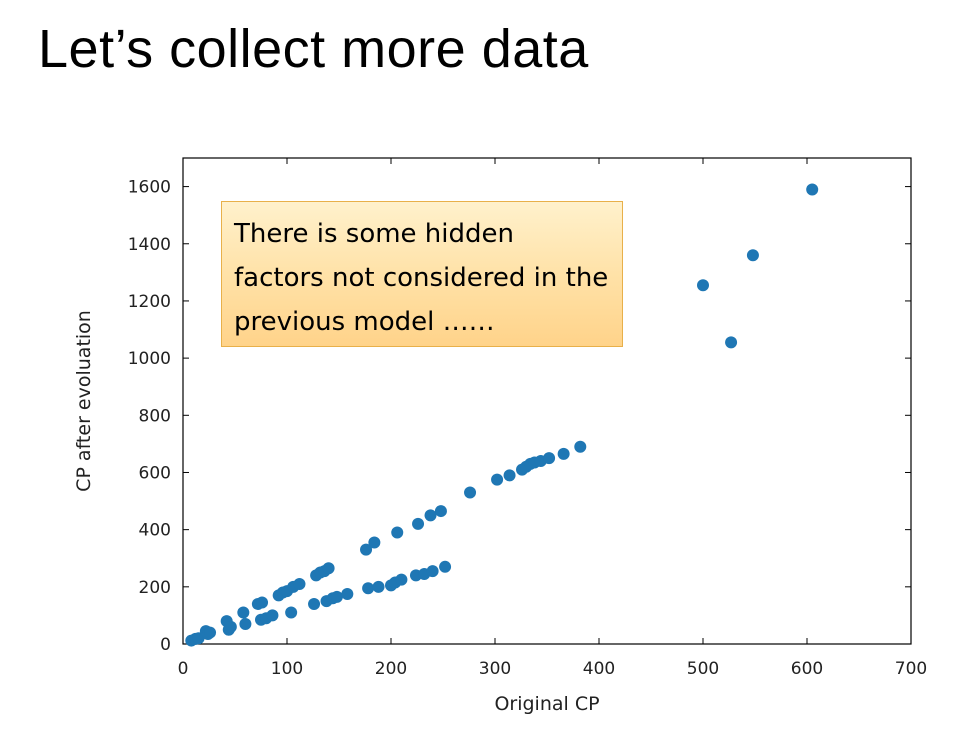 The height and width of the screenshot is (743, 979). I want to click on y-axis-title: CP after evoluation, so click(84, 401).